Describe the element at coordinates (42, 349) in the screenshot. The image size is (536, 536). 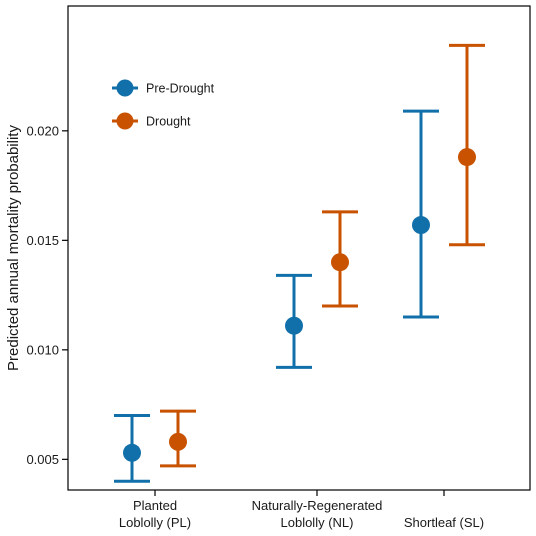
I see `y-tick-label: 0.010` at that location.